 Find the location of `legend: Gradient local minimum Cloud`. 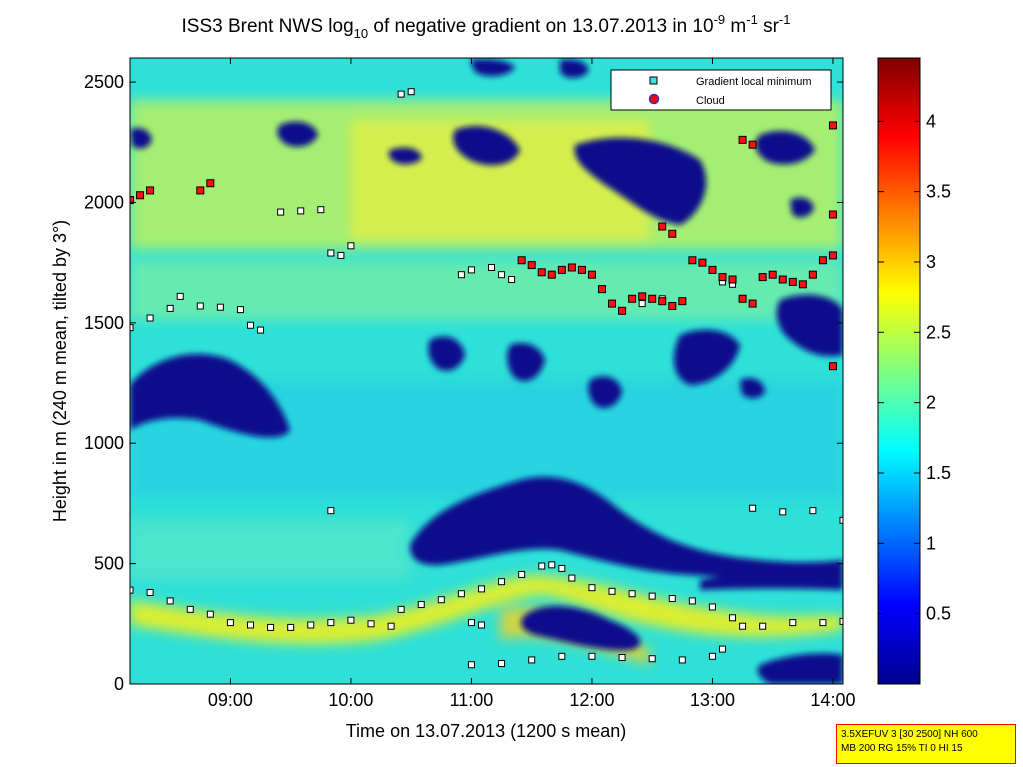

legend: Gradient local minimum Cloud is located at coordinates (721, 90).